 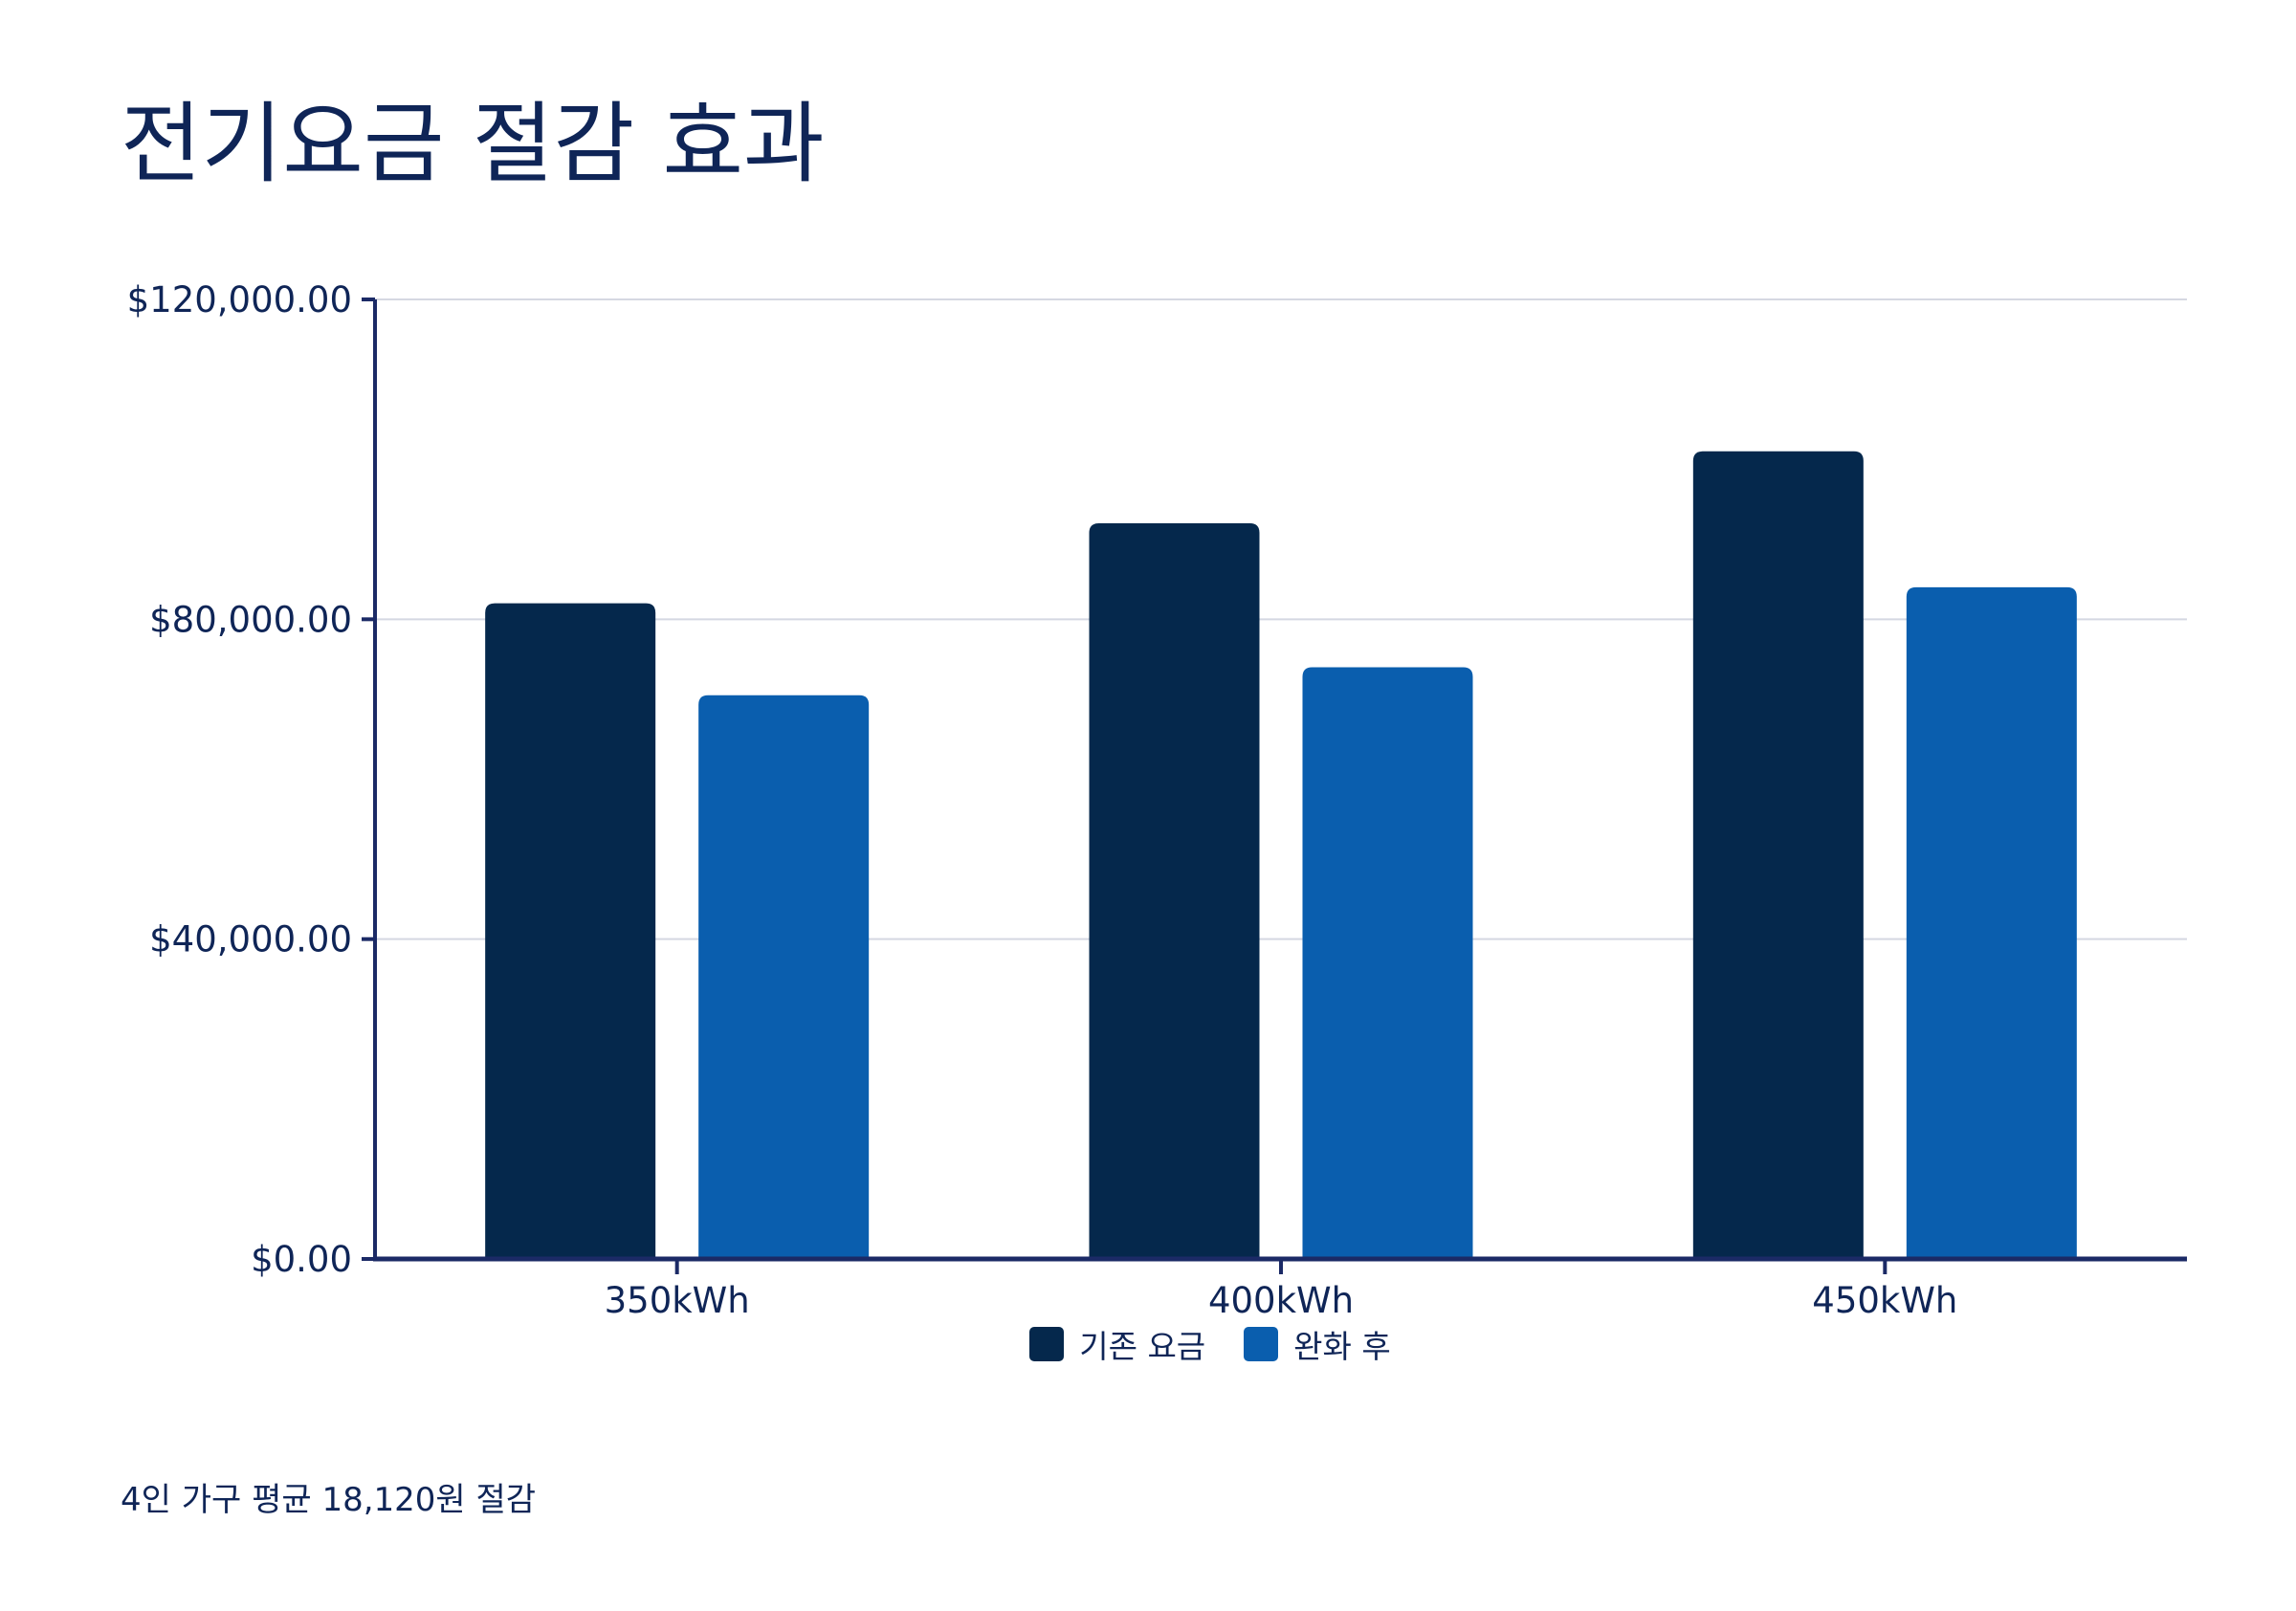 I want to click on footnote: 4인 가구 평균 18,120원 절감, so click(x=329, y=1500).